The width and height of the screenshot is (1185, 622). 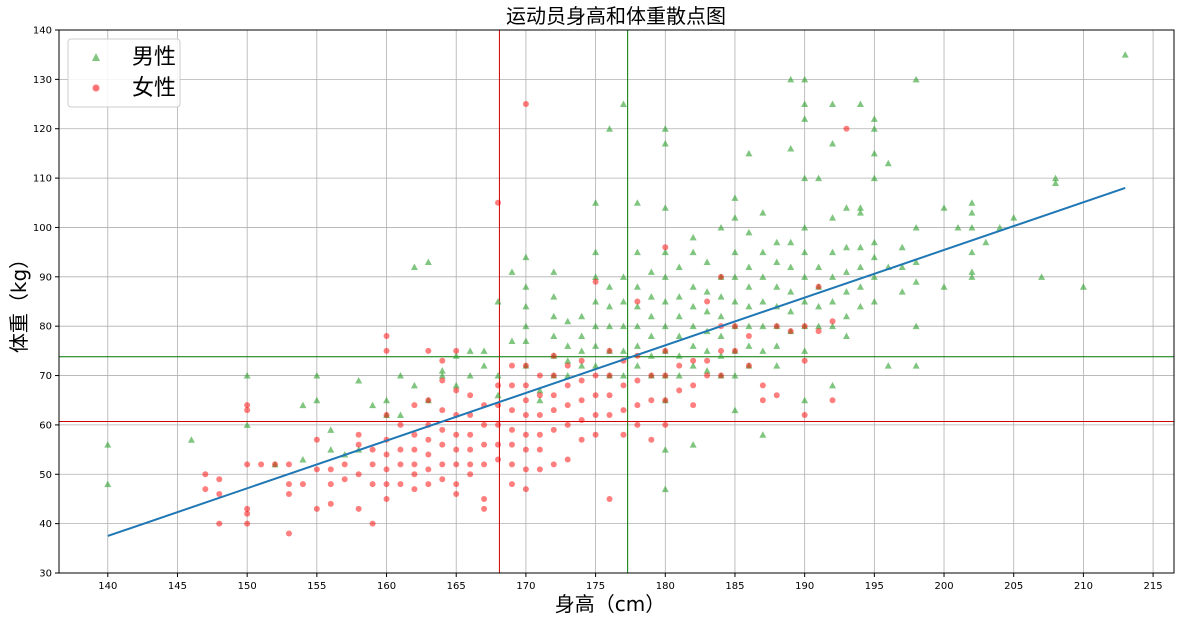 I want to click on x-tick-label: 170, so click(x=525, y=586).